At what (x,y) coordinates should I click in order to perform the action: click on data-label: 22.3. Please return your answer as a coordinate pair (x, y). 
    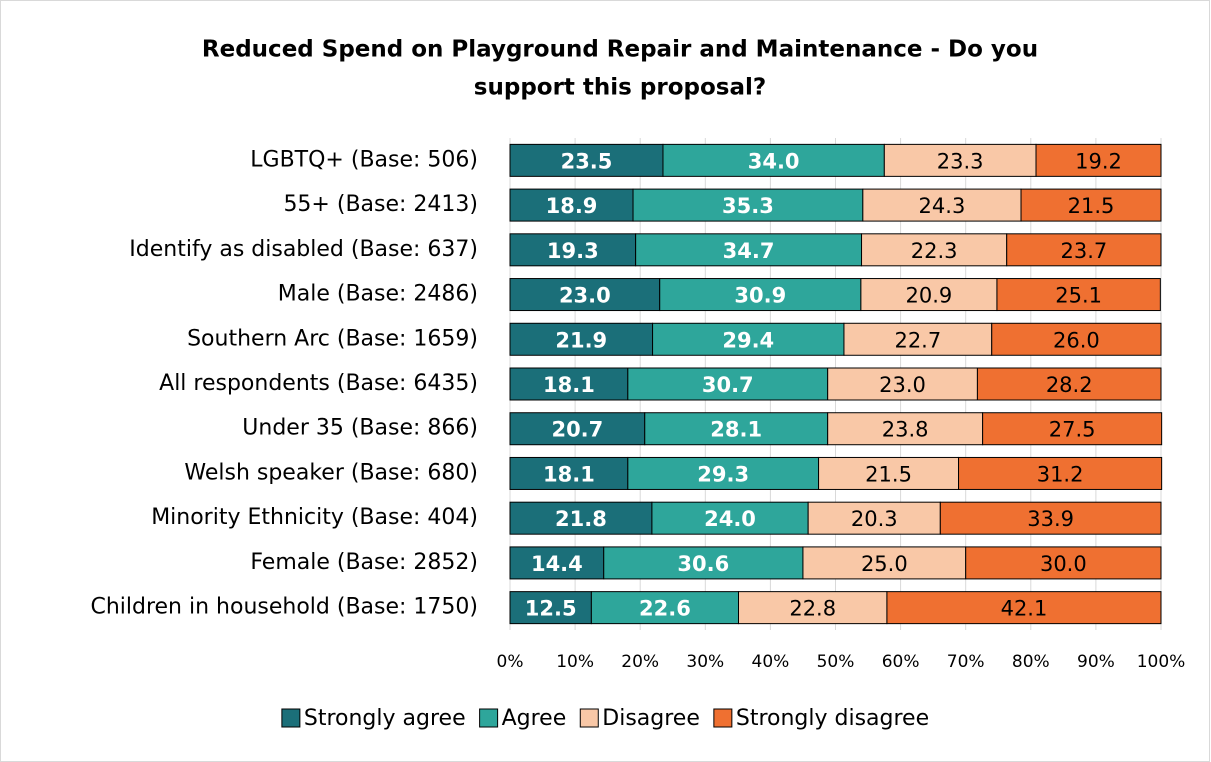
    Looking at the image, I should click on (934, 251).